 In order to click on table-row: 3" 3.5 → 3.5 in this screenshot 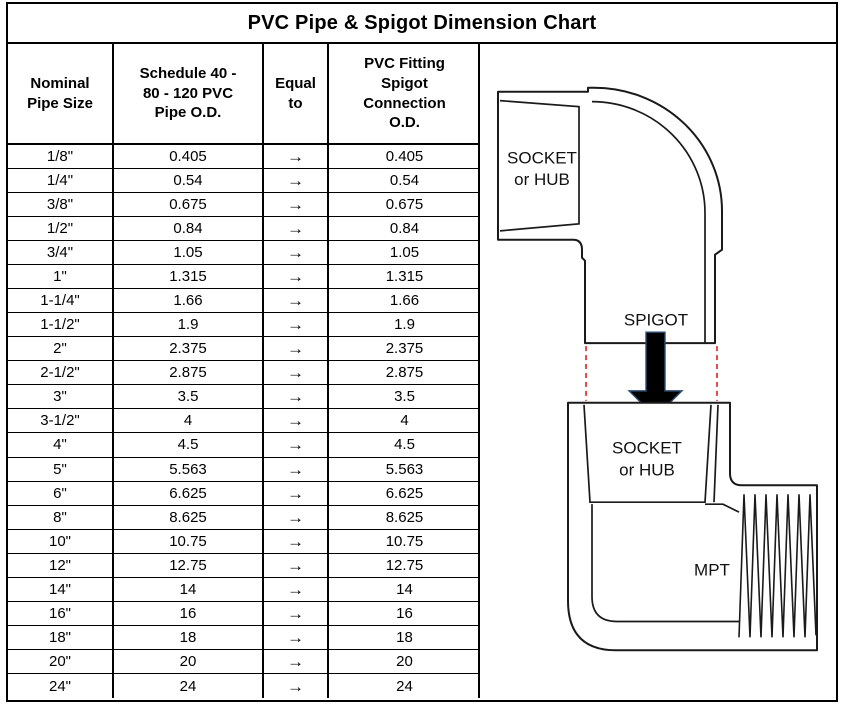, I will do `click(244, 397)`.